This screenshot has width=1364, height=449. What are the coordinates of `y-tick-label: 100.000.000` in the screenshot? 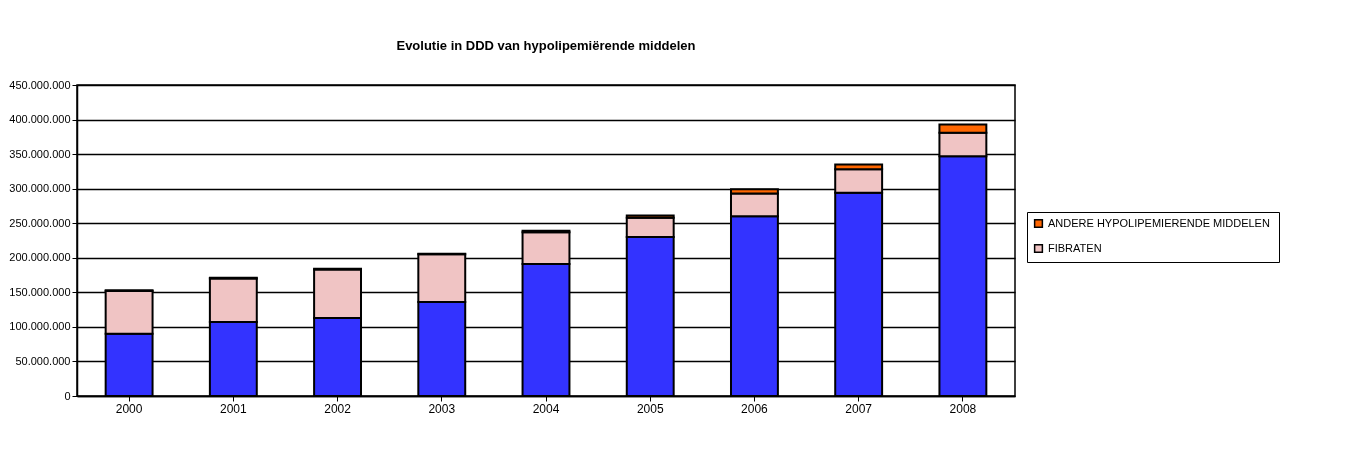 It's located at (40, 326).